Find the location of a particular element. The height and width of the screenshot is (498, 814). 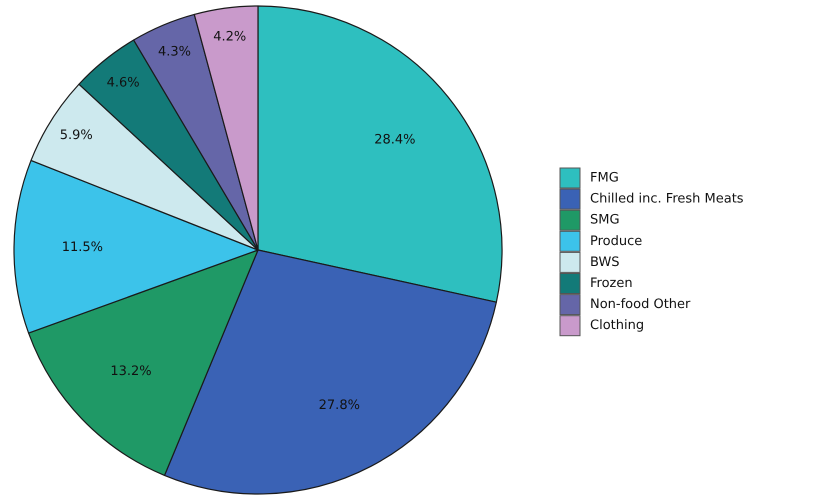

legend-label: SMG is located at coordinates (605, 220).